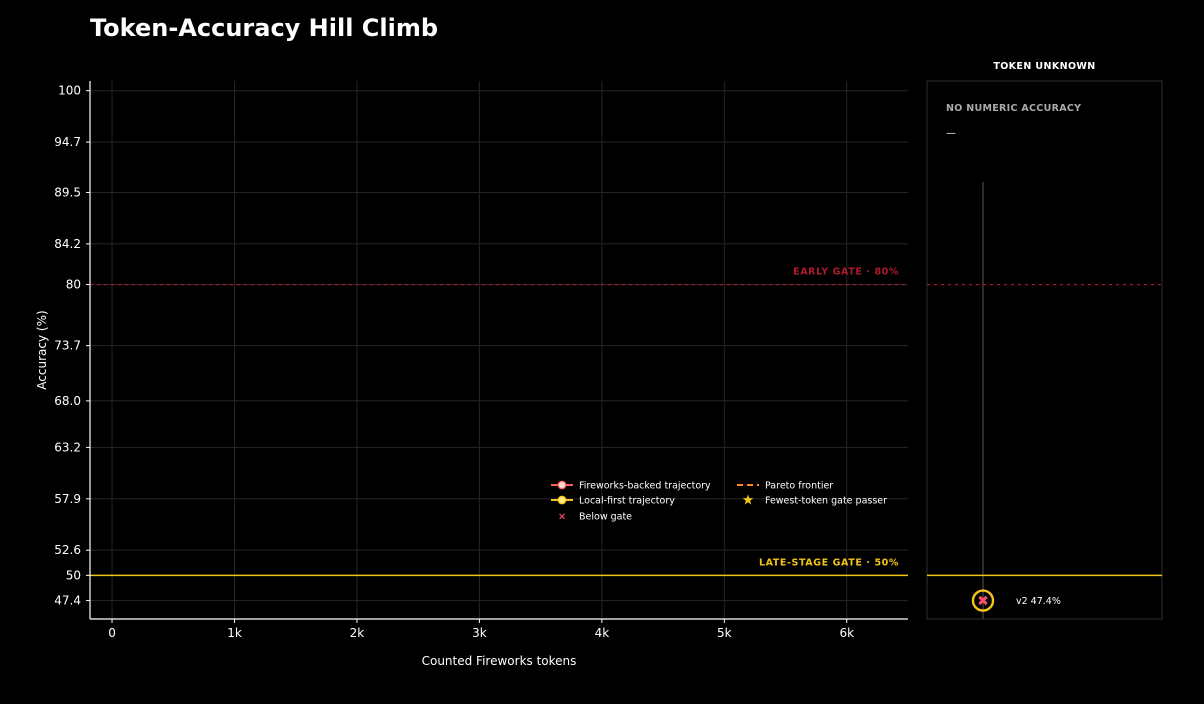 Image resolution: width=1204 pixels, height=704 pixels. What do you see at coordinates (69, 91) in the screenshot?
I see `y-tick-label: 100` at bounding box center [69, 91].